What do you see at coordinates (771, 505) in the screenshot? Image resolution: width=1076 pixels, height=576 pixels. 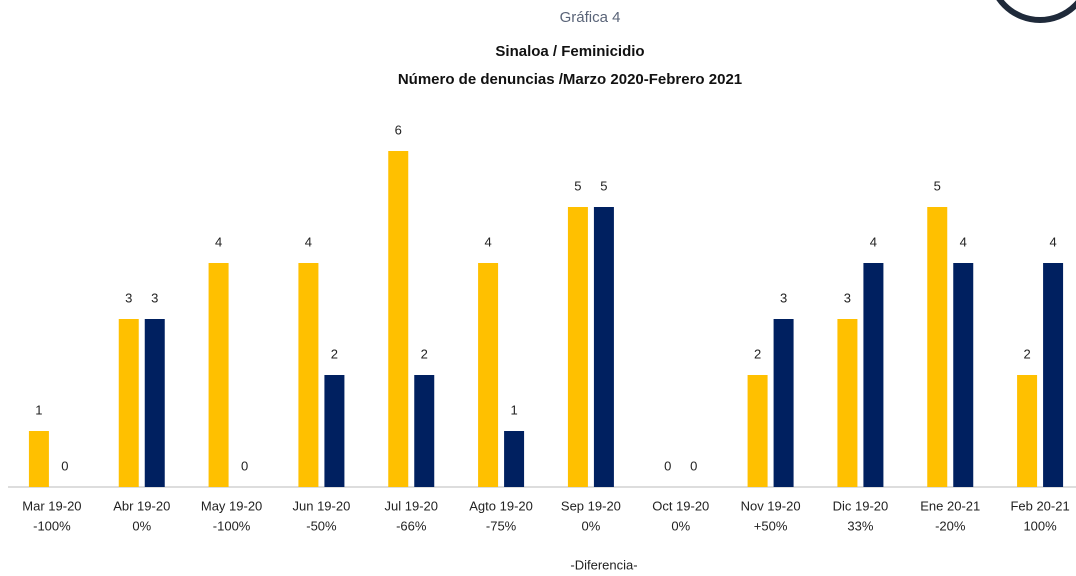 I see `x-tick-label: Nov 19-20` at bounding box center [771, 505].